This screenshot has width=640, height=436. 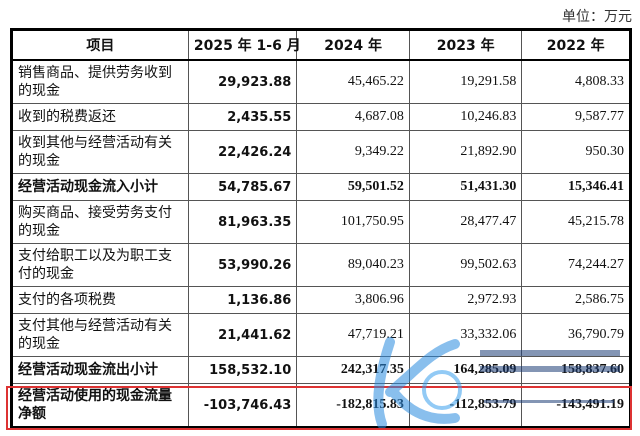 I want to click on cell-value: 53,990.26, so click(x=242, y=265).